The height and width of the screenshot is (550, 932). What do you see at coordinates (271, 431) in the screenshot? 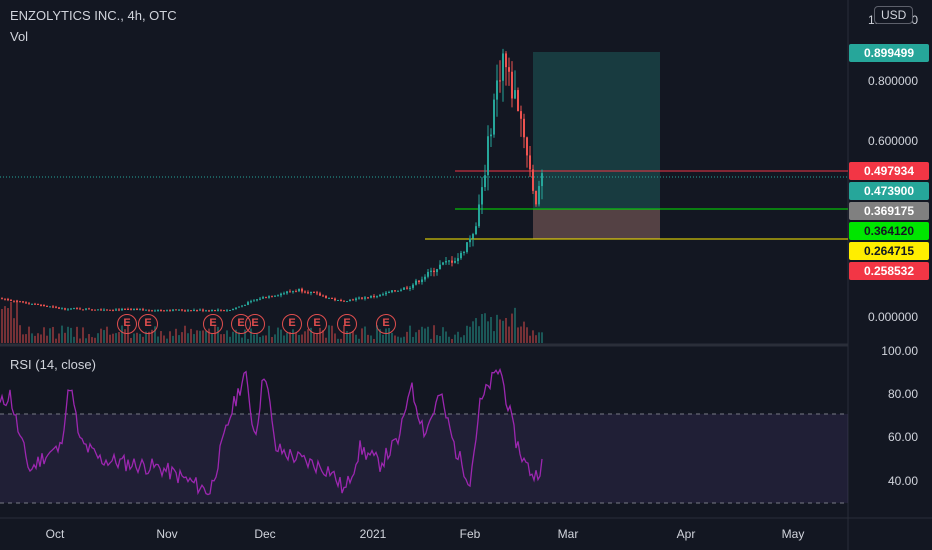
I see `rsi-line` at bounding box center [271, 431].